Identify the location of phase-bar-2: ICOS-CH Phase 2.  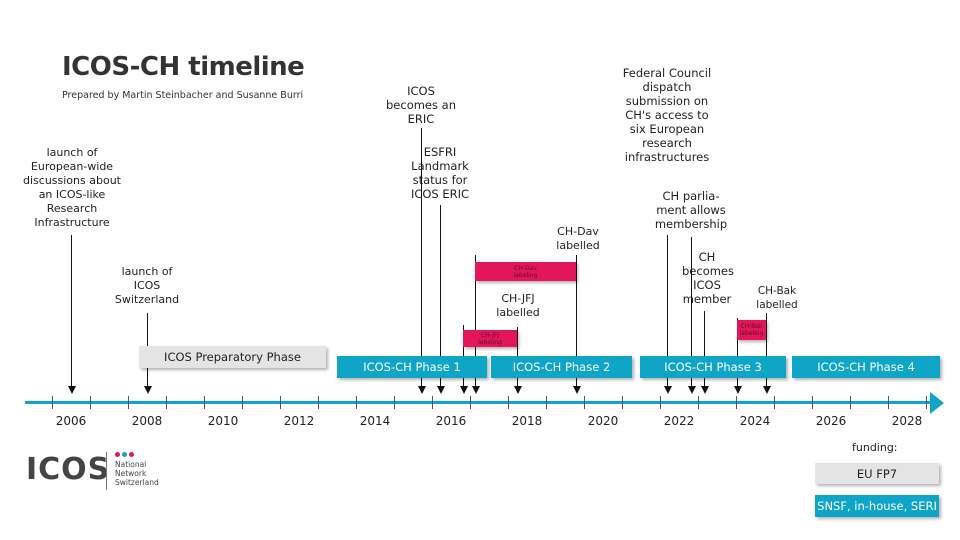
(561, 367).